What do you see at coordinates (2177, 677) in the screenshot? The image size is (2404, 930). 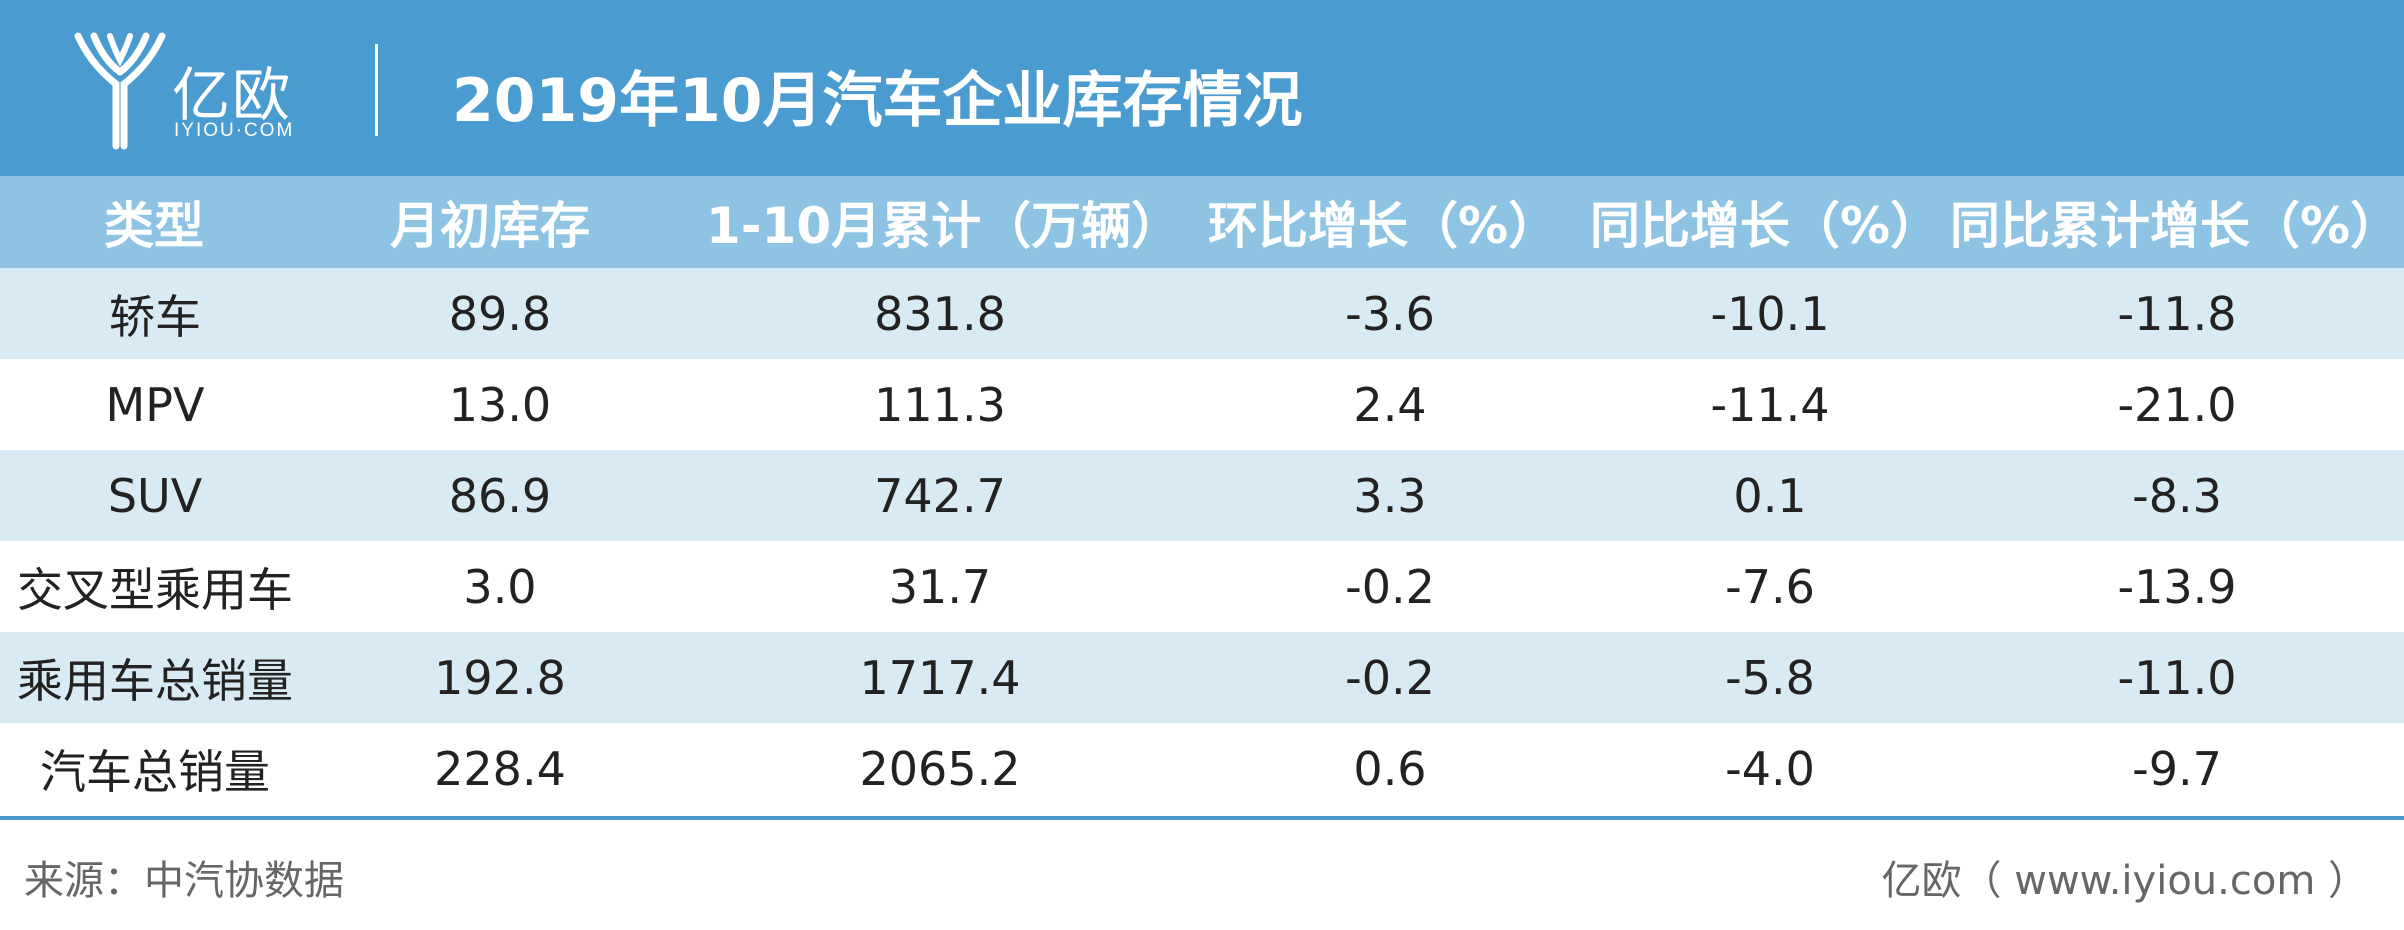 I see `cell-ytd-yoy-growth: -11.0` at bounding box center [2177, 677].